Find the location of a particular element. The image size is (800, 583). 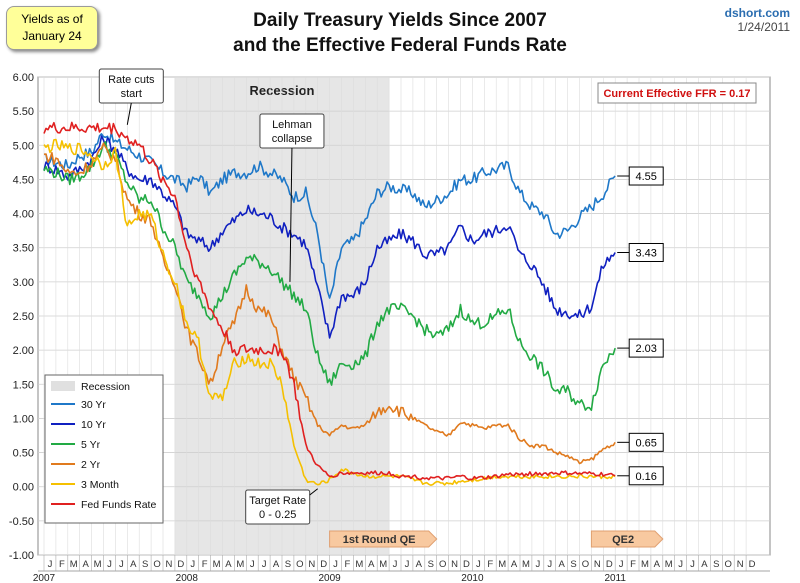

y-tick-label: 5.50 is located at coordinates (23, 112).